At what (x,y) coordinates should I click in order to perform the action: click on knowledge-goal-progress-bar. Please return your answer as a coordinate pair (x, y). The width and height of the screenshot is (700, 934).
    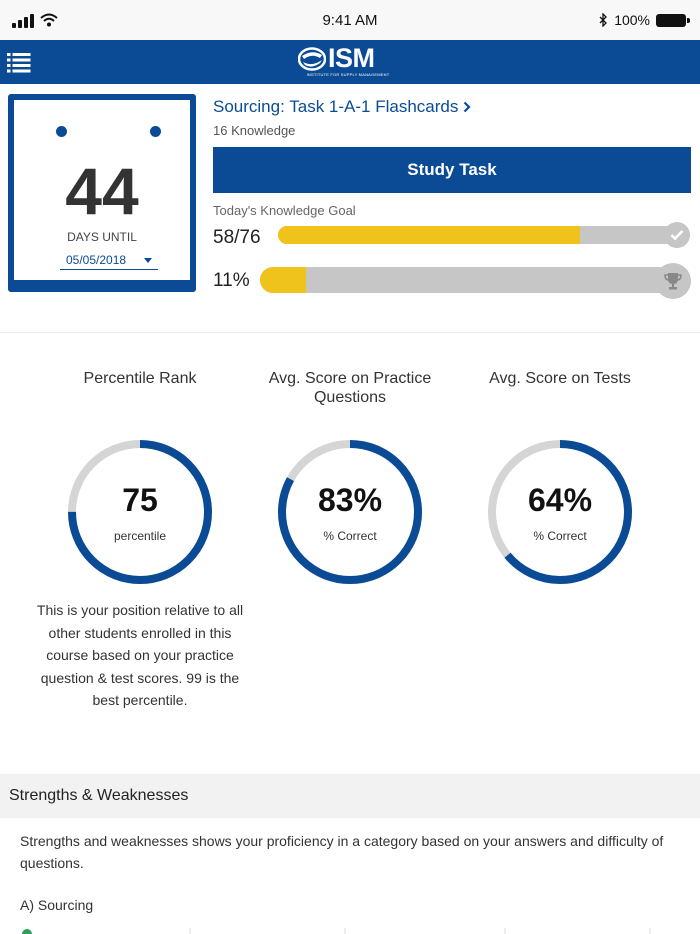
    Looking at the image, I should click on (476, 235).